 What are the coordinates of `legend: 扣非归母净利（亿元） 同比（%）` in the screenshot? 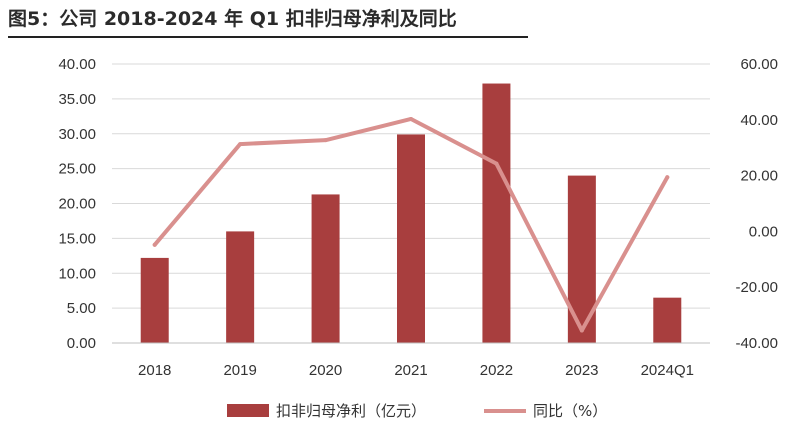 It's located at (417, 411).